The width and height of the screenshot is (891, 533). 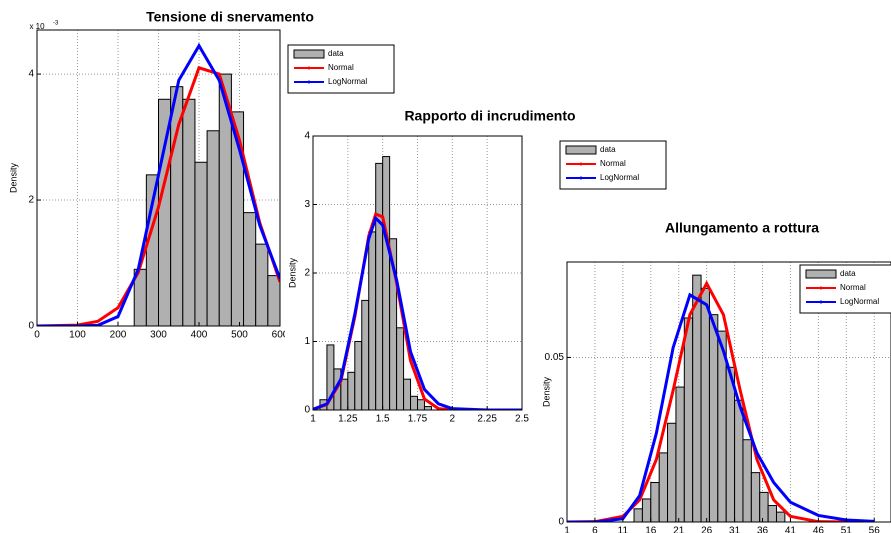 I want to click on y-tick-label: 2, so click(x=307, y=273).